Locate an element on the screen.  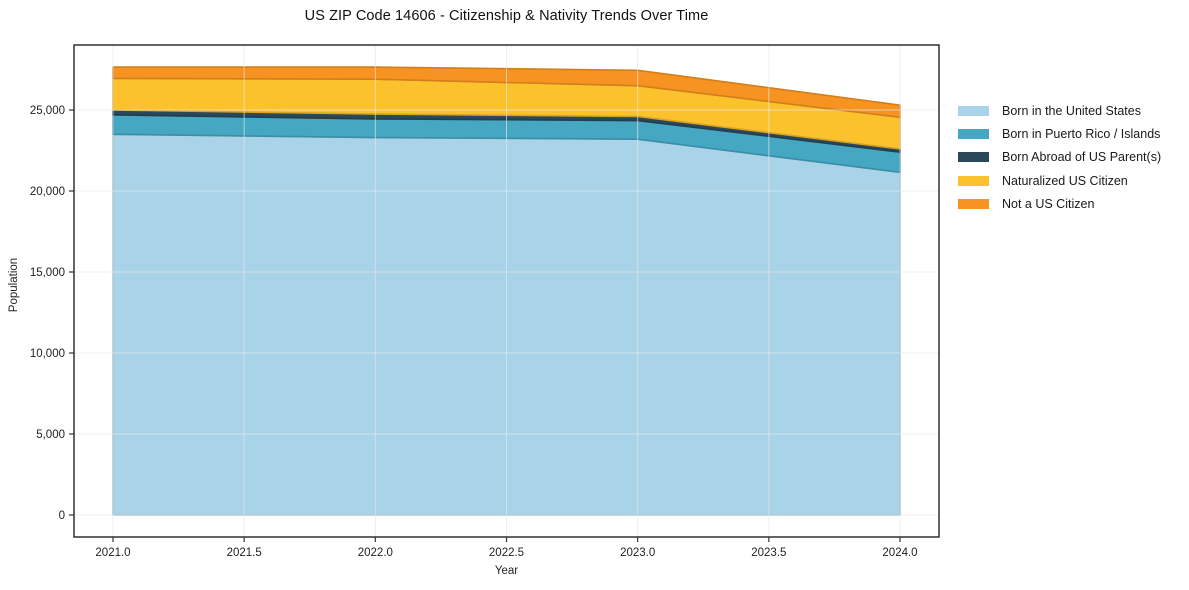
legend-swatch-not-citizen is located at coordinates (973, 203).